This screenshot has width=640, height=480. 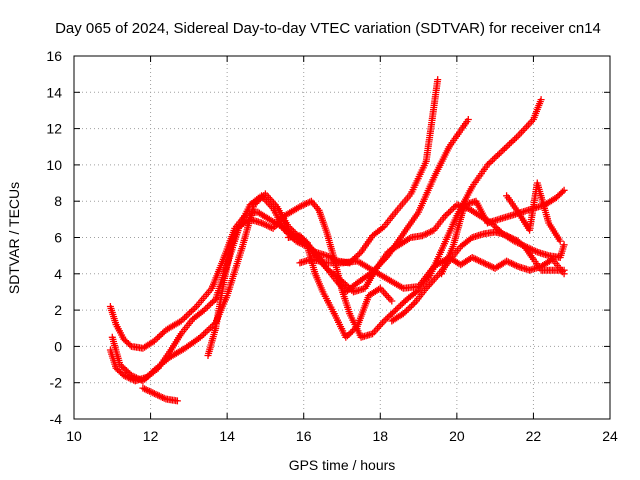 I want to click on y-tick-label: 10, so click(x=54, y=165).